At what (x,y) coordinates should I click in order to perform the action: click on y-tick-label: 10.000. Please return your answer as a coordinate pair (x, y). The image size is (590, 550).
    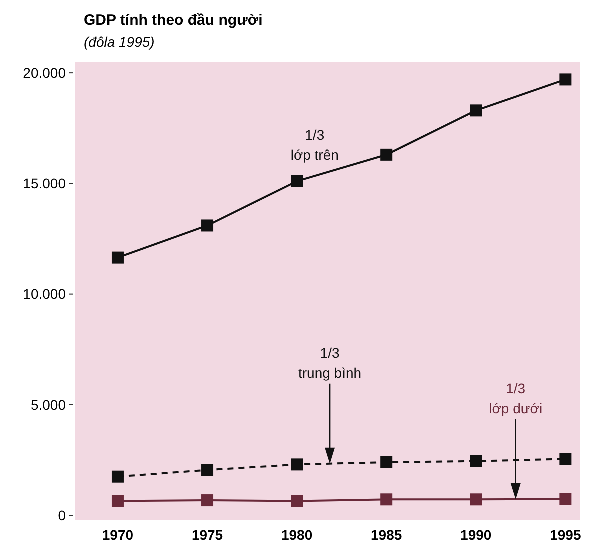
    Looking at the image, I should click on (44, 294).